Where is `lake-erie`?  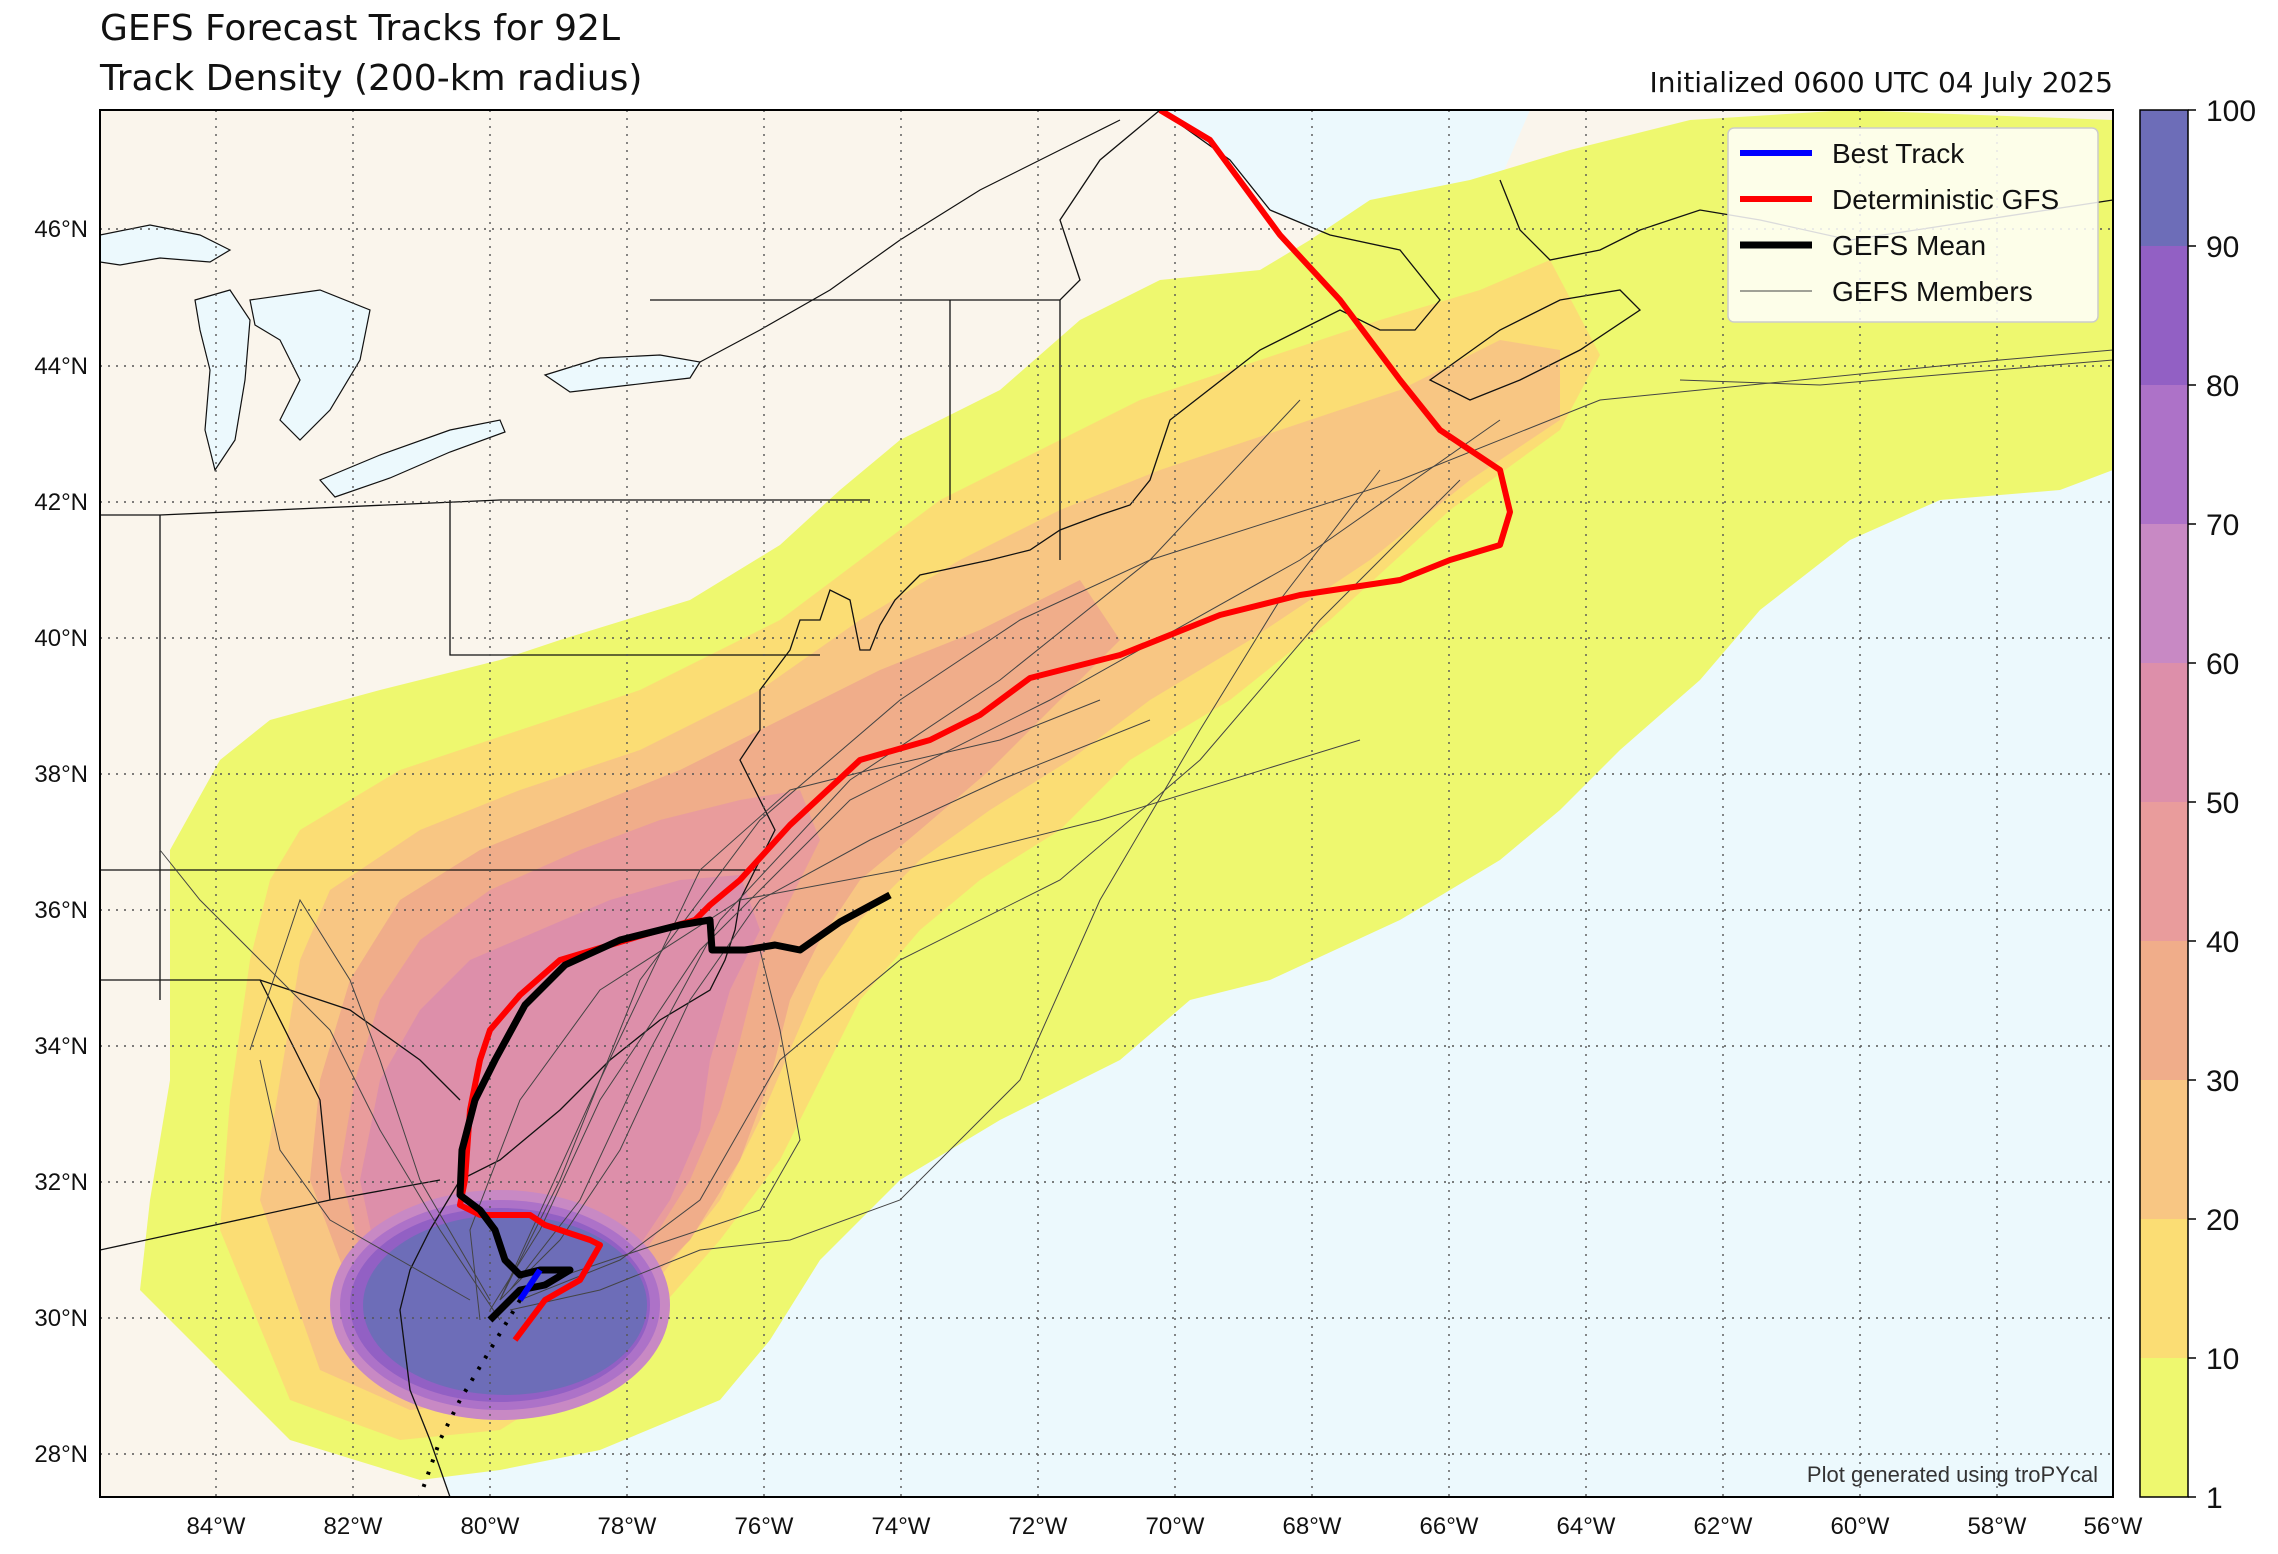 lake-erie is located at coordinates (412, 458).